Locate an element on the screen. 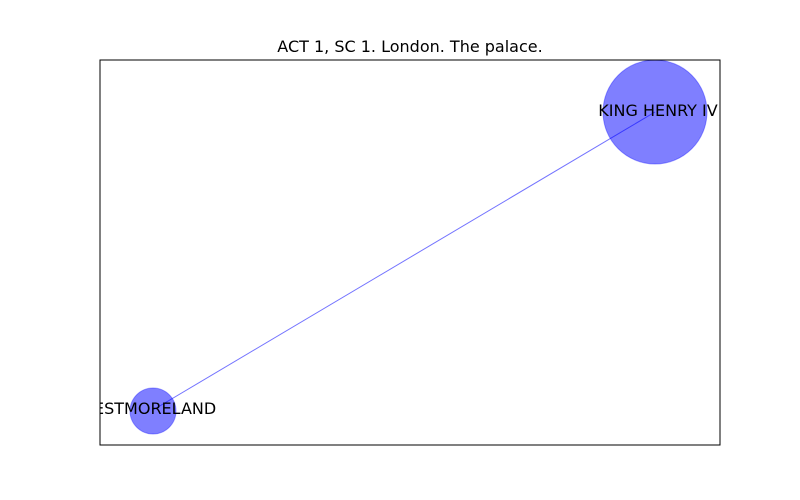 This screenshot has width=800, height=500. node-westmoreland is located at coordinates (153, 411).